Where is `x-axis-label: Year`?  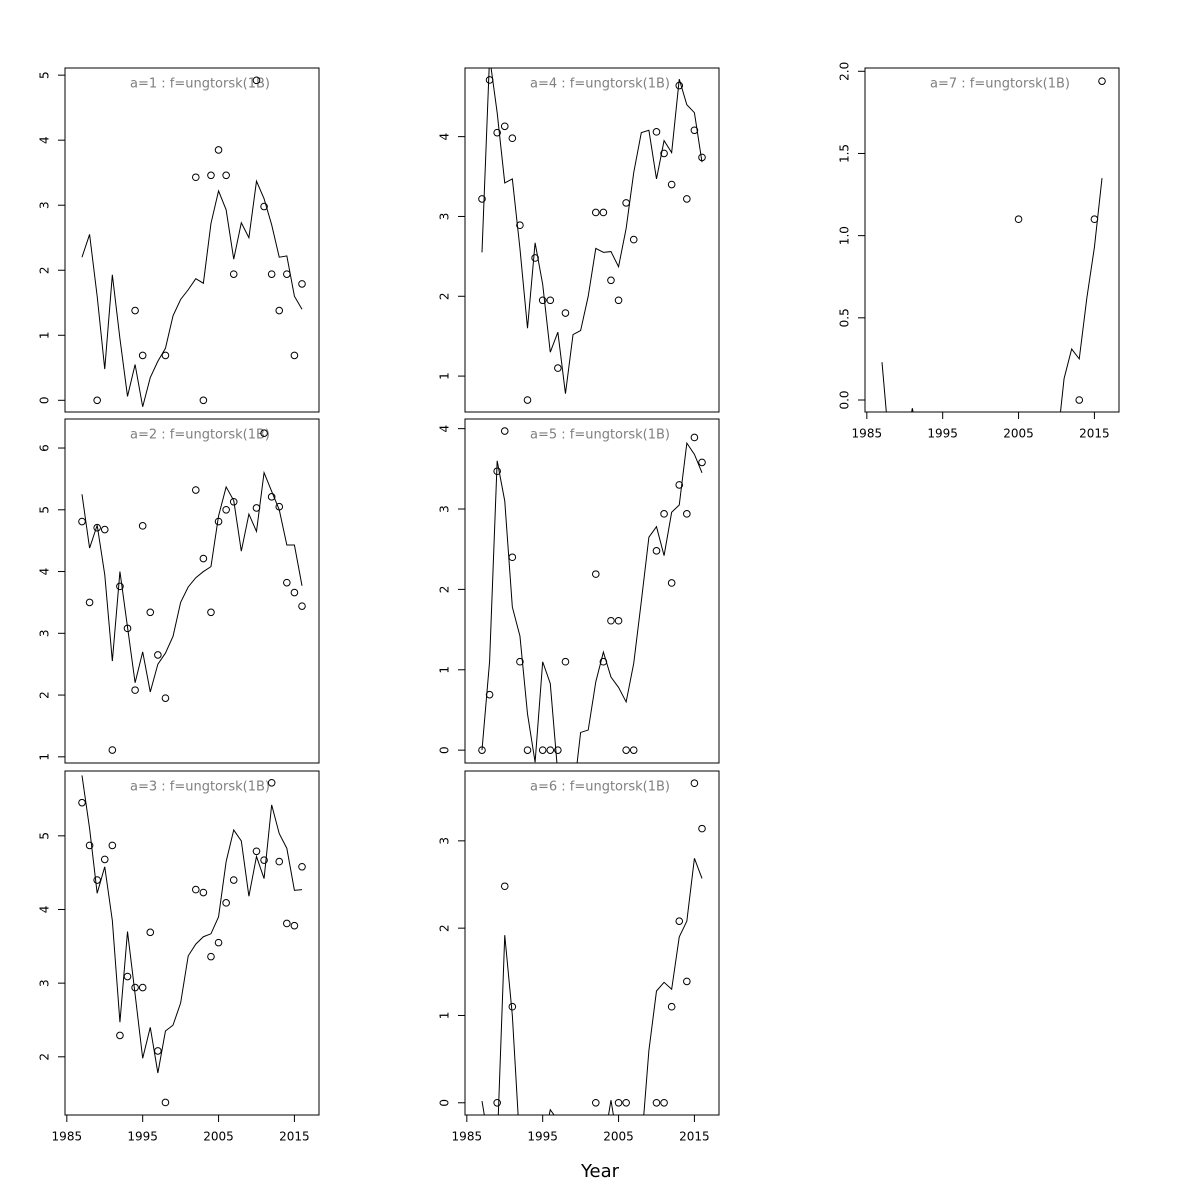 x-axis-label: Year is located at coordinates (600, 1171).